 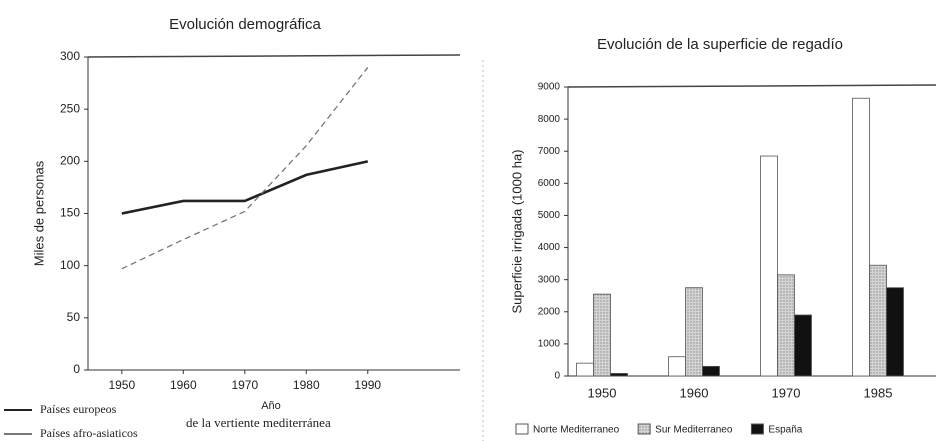 What do you see at coordinates (549, 183) in the screenshot?
I see `y-tick-label: 6000` at bounding box center [549, 183].